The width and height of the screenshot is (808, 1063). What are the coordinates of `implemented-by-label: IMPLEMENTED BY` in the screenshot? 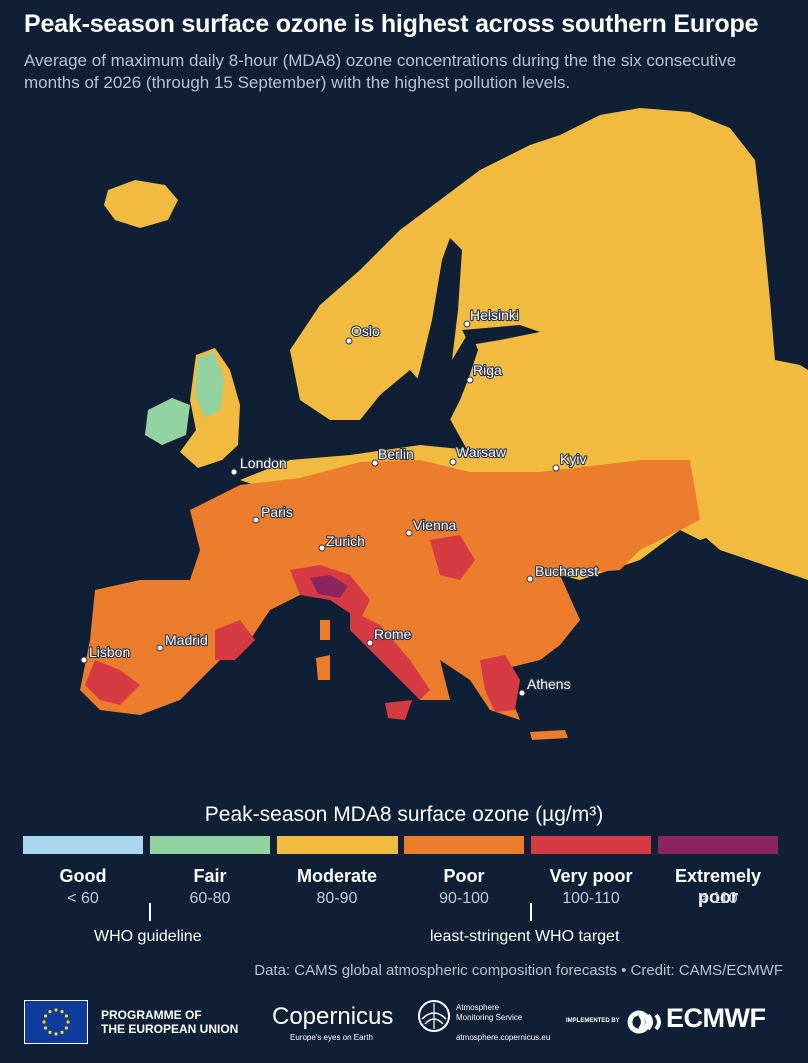 It's located at (593, 1021).